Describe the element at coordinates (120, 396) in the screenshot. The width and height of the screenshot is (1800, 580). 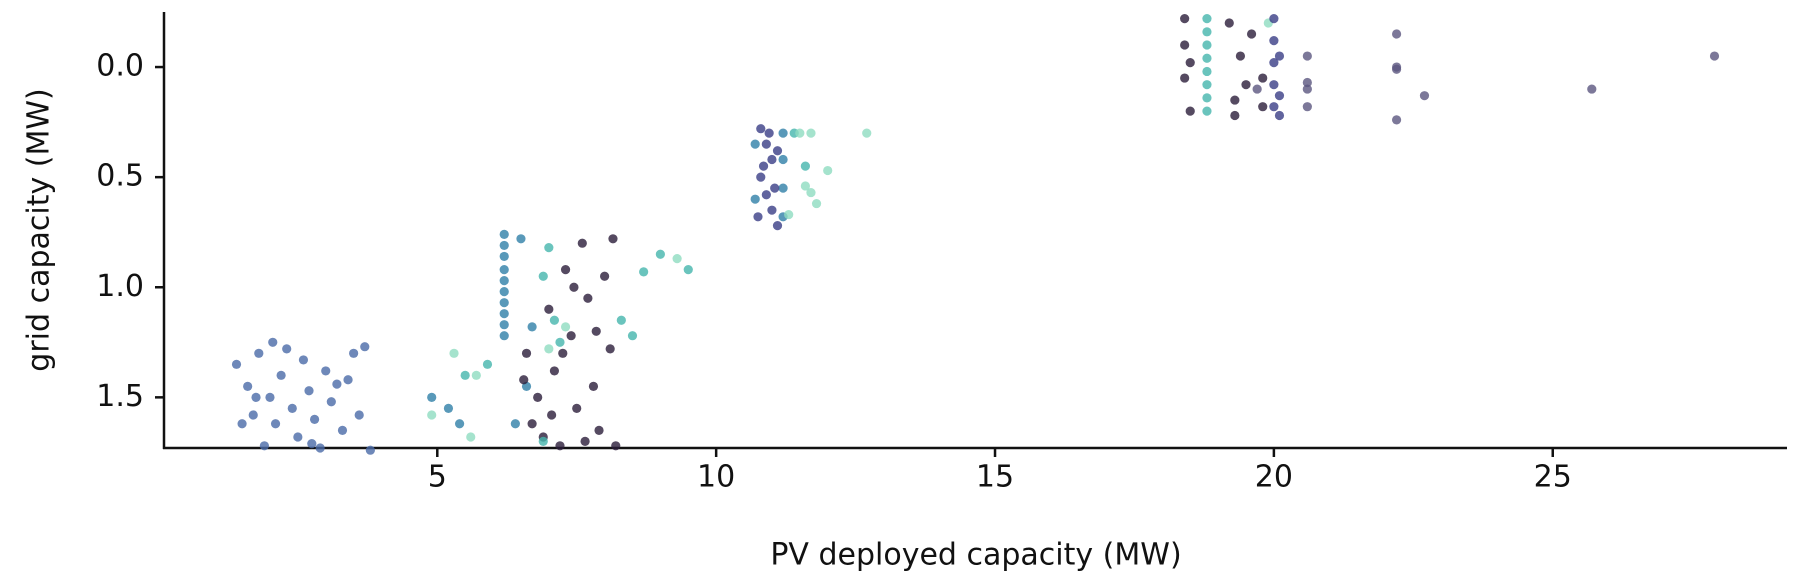
I see `y-tick-label: 1.5` at that location.